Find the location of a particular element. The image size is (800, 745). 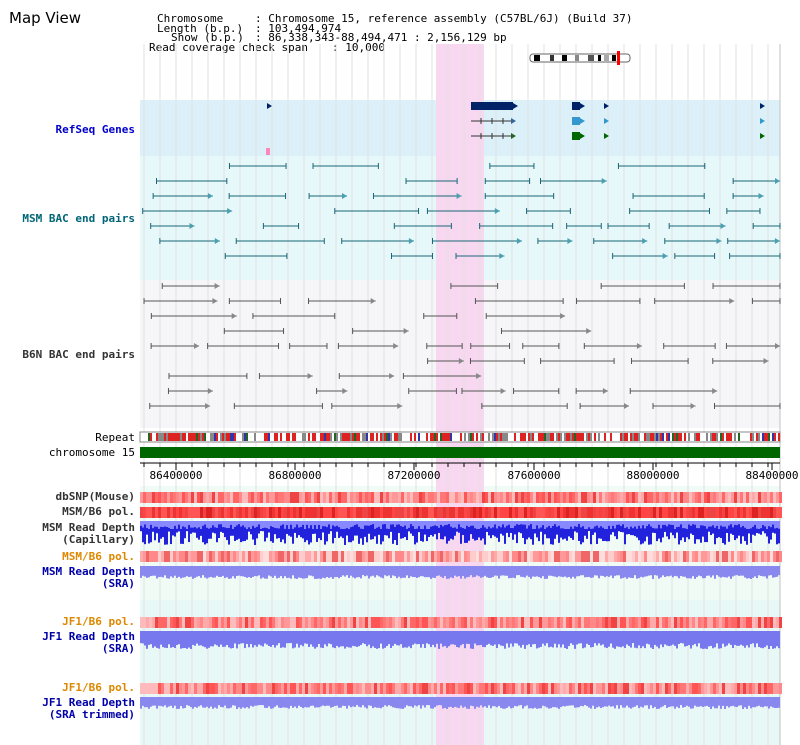

gene-highlight-mark is located at coordinates (268, 151).